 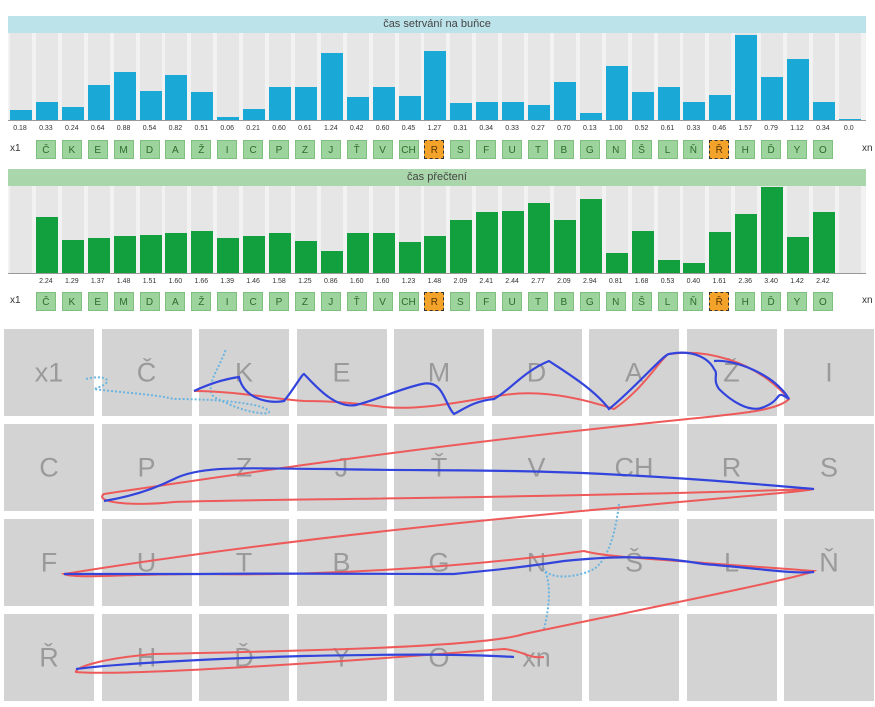 What do you see at coordinates (634, 467) in the screenshot?
I see `keyboard-key: CH` at bounding box center [634, 467].